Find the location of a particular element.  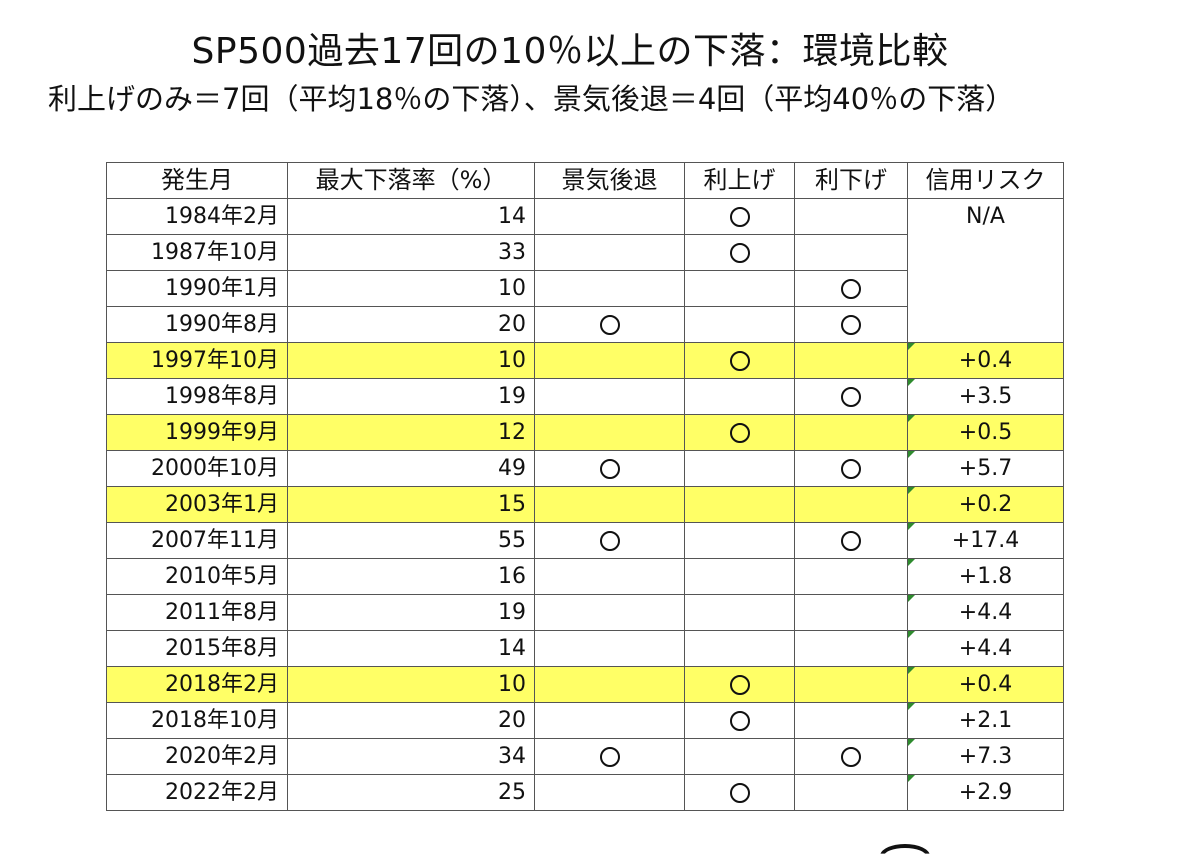

cell-month: 1987年10月 is located at coordinates (197, 252).